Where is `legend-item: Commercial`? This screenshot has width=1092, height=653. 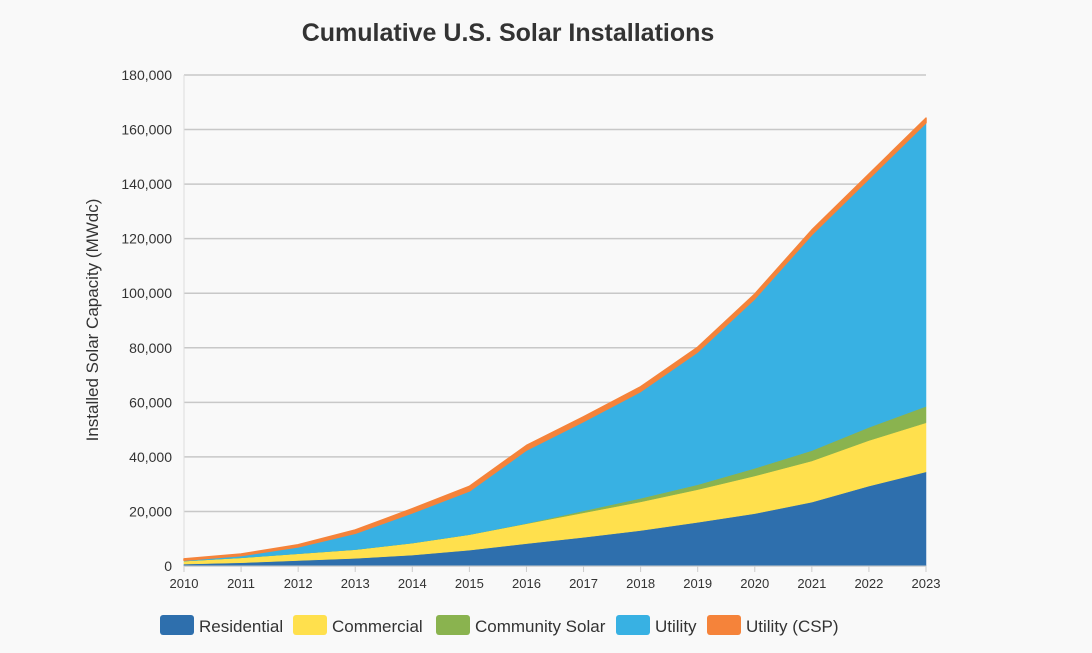
legend-item: Commercial is located at coordinates (358, 625).